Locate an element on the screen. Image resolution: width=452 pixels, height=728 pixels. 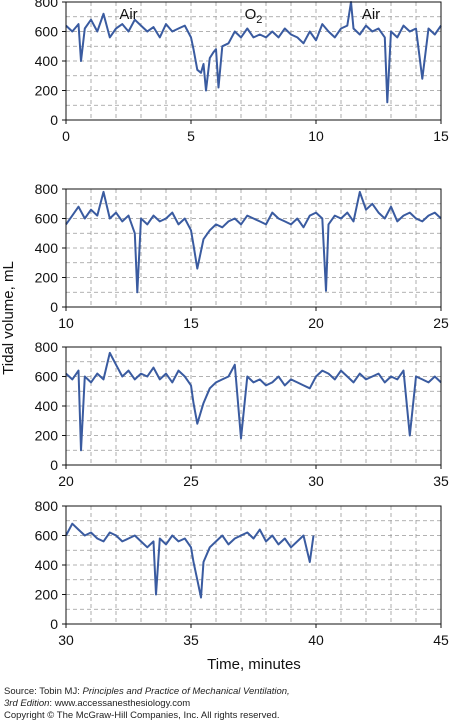
y-axis-label: Tidal volume, mL is located at coordinates (8, 318).